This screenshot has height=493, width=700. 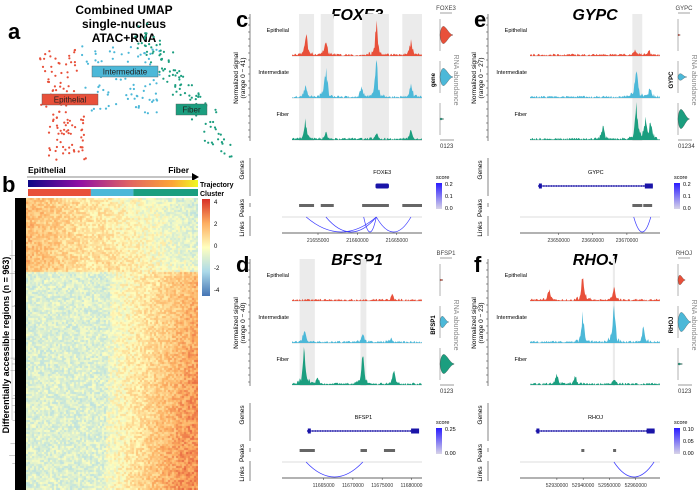 I want to click on signal-y-label-line: Normalized signal, so click(x=474, y=323).